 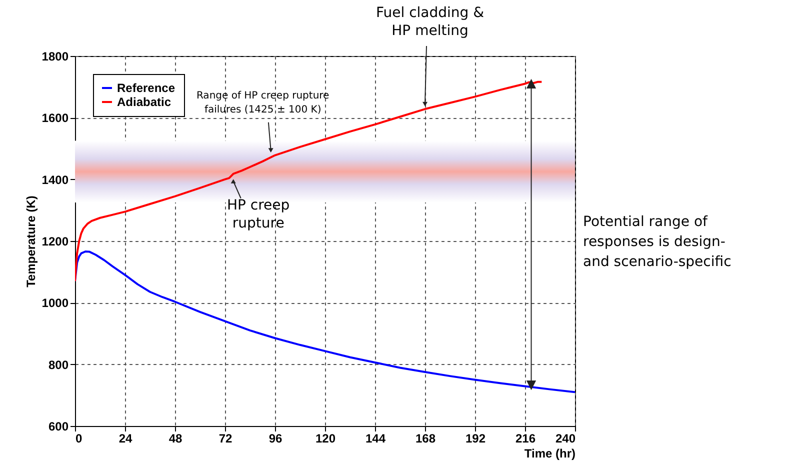 What do you see at coordinates (325, 439) in the screenshot?
I see `x-tick-label: 120` at bounding box center [325, 439].